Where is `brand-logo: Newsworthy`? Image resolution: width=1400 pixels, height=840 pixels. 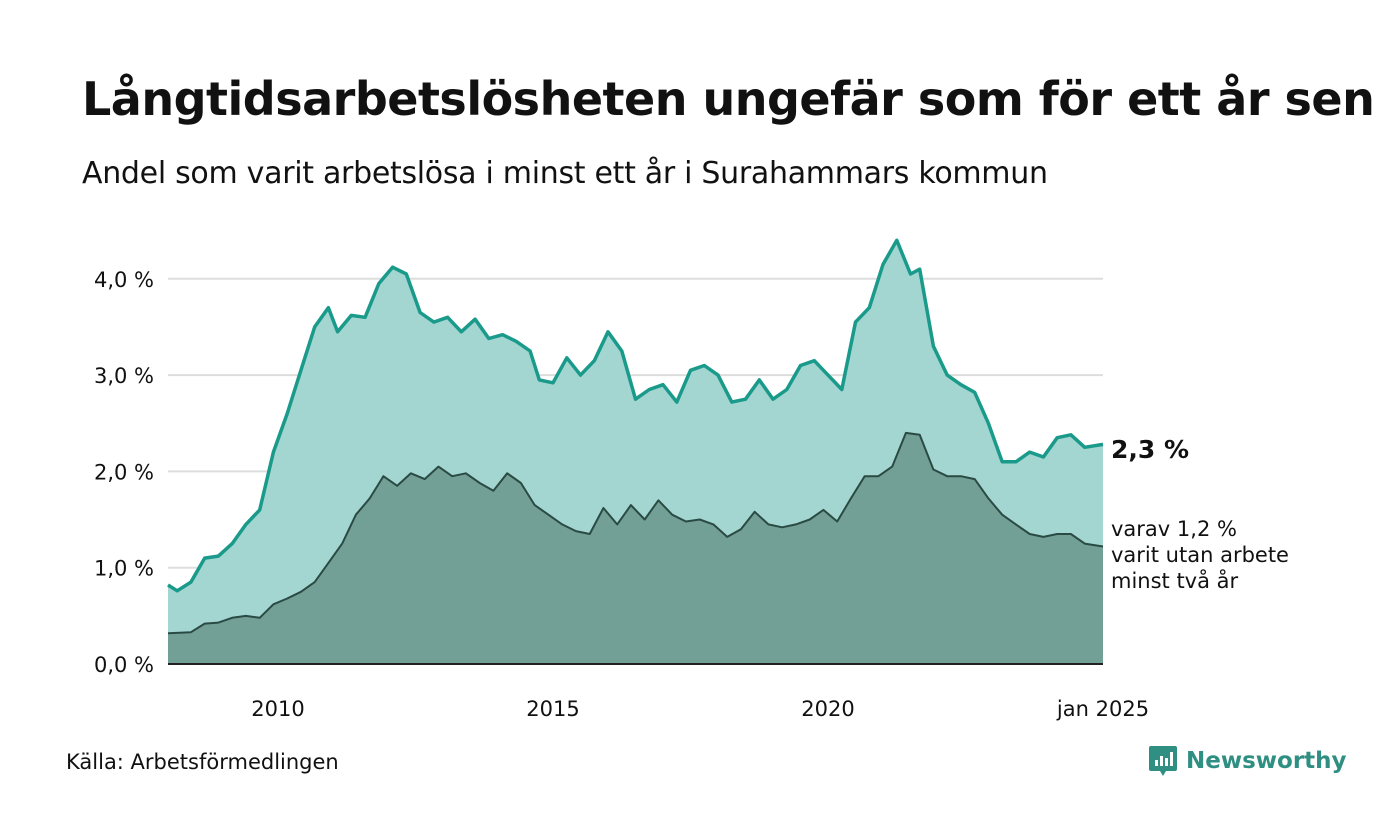
brand-logo: Newsworthy is located at coordinates (1247, 761).